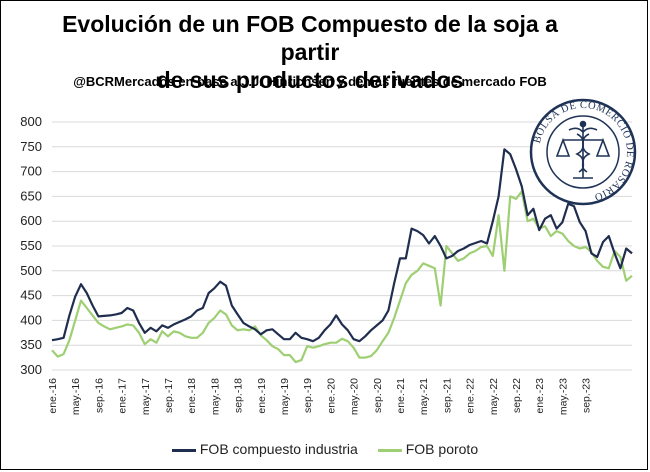  What do you see at coordinates (31, 171) in the screenshot?
I see `y-tick-label: 700` at bounding box center [31, 171].